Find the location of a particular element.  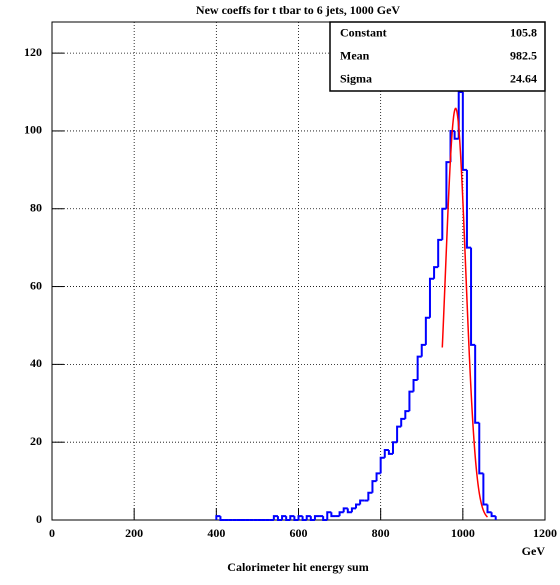

y-tick-label: 40 is located at coordinates (36, 363).